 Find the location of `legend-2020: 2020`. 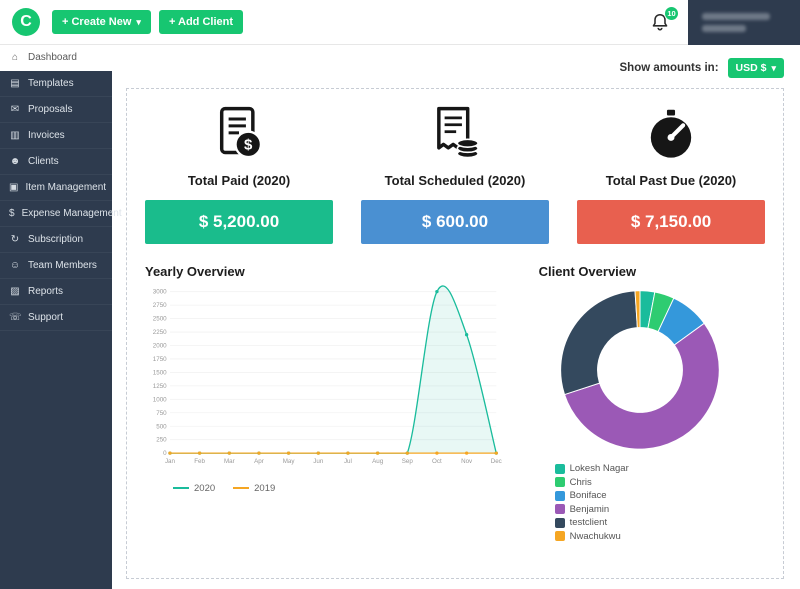

legend-2020: 2020 is located at coordinates (194, 488).